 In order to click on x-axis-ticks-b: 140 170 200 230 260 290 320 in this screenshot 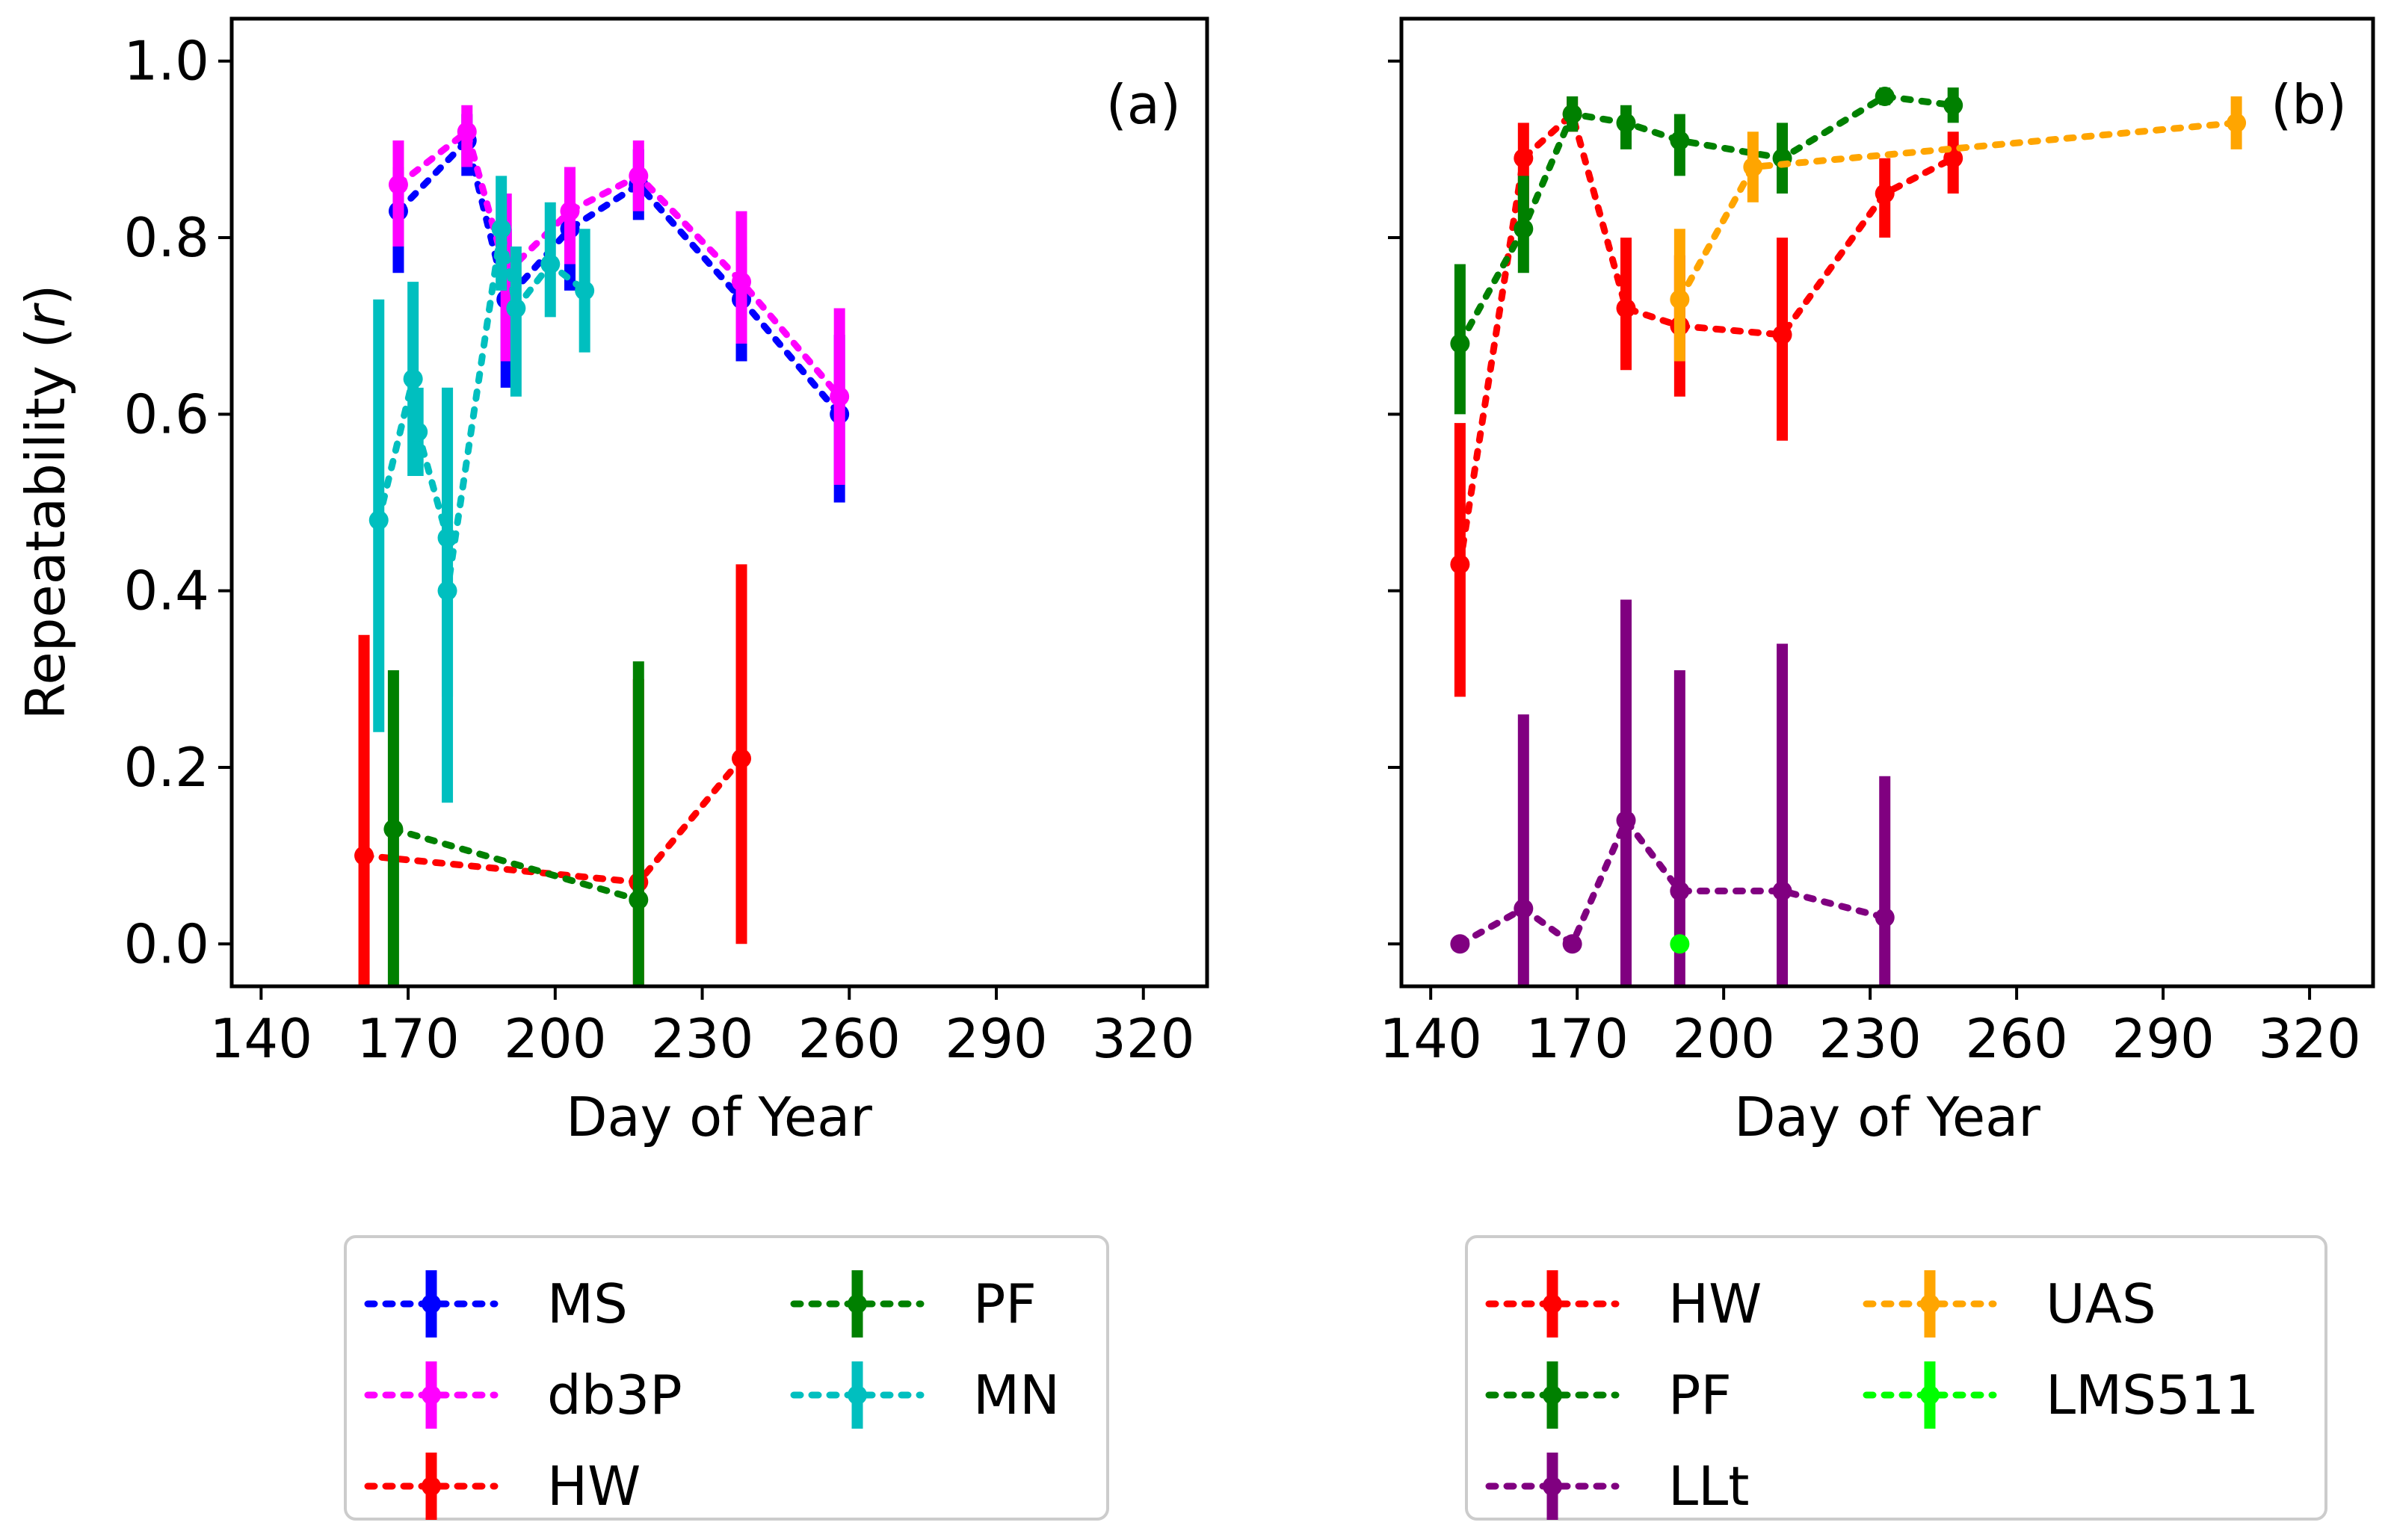, I will do `click(1870, 1028)`.